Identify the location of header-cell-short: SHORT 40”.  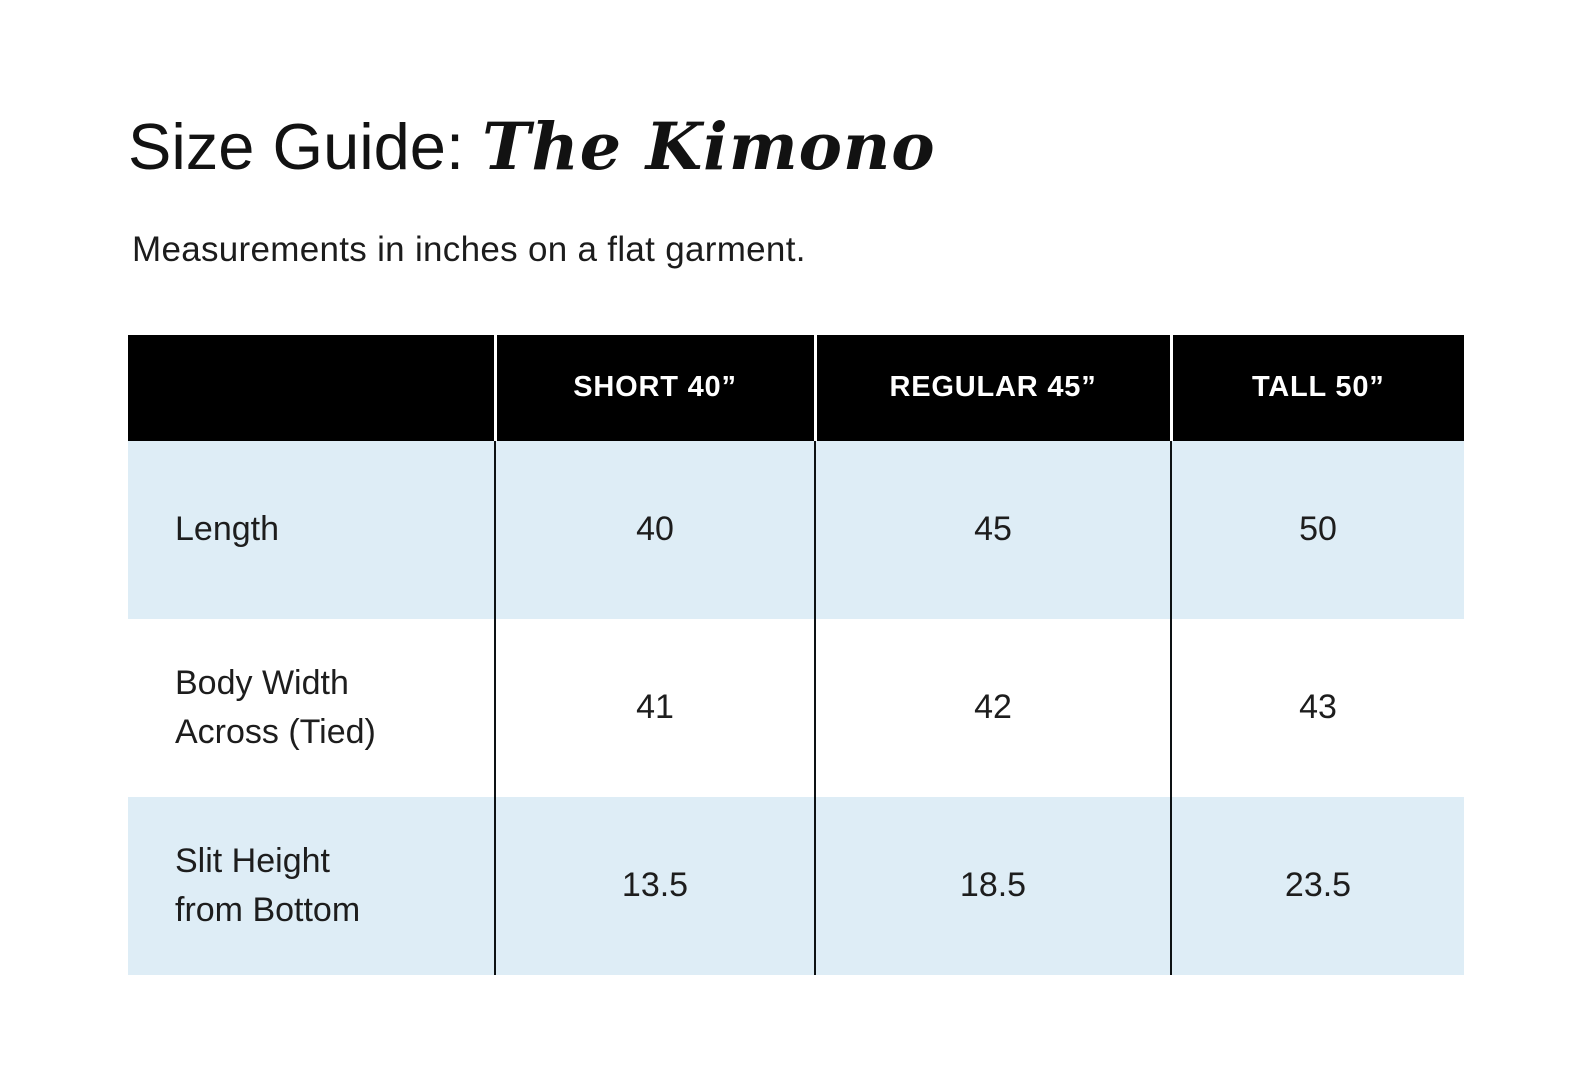
(654, 387).